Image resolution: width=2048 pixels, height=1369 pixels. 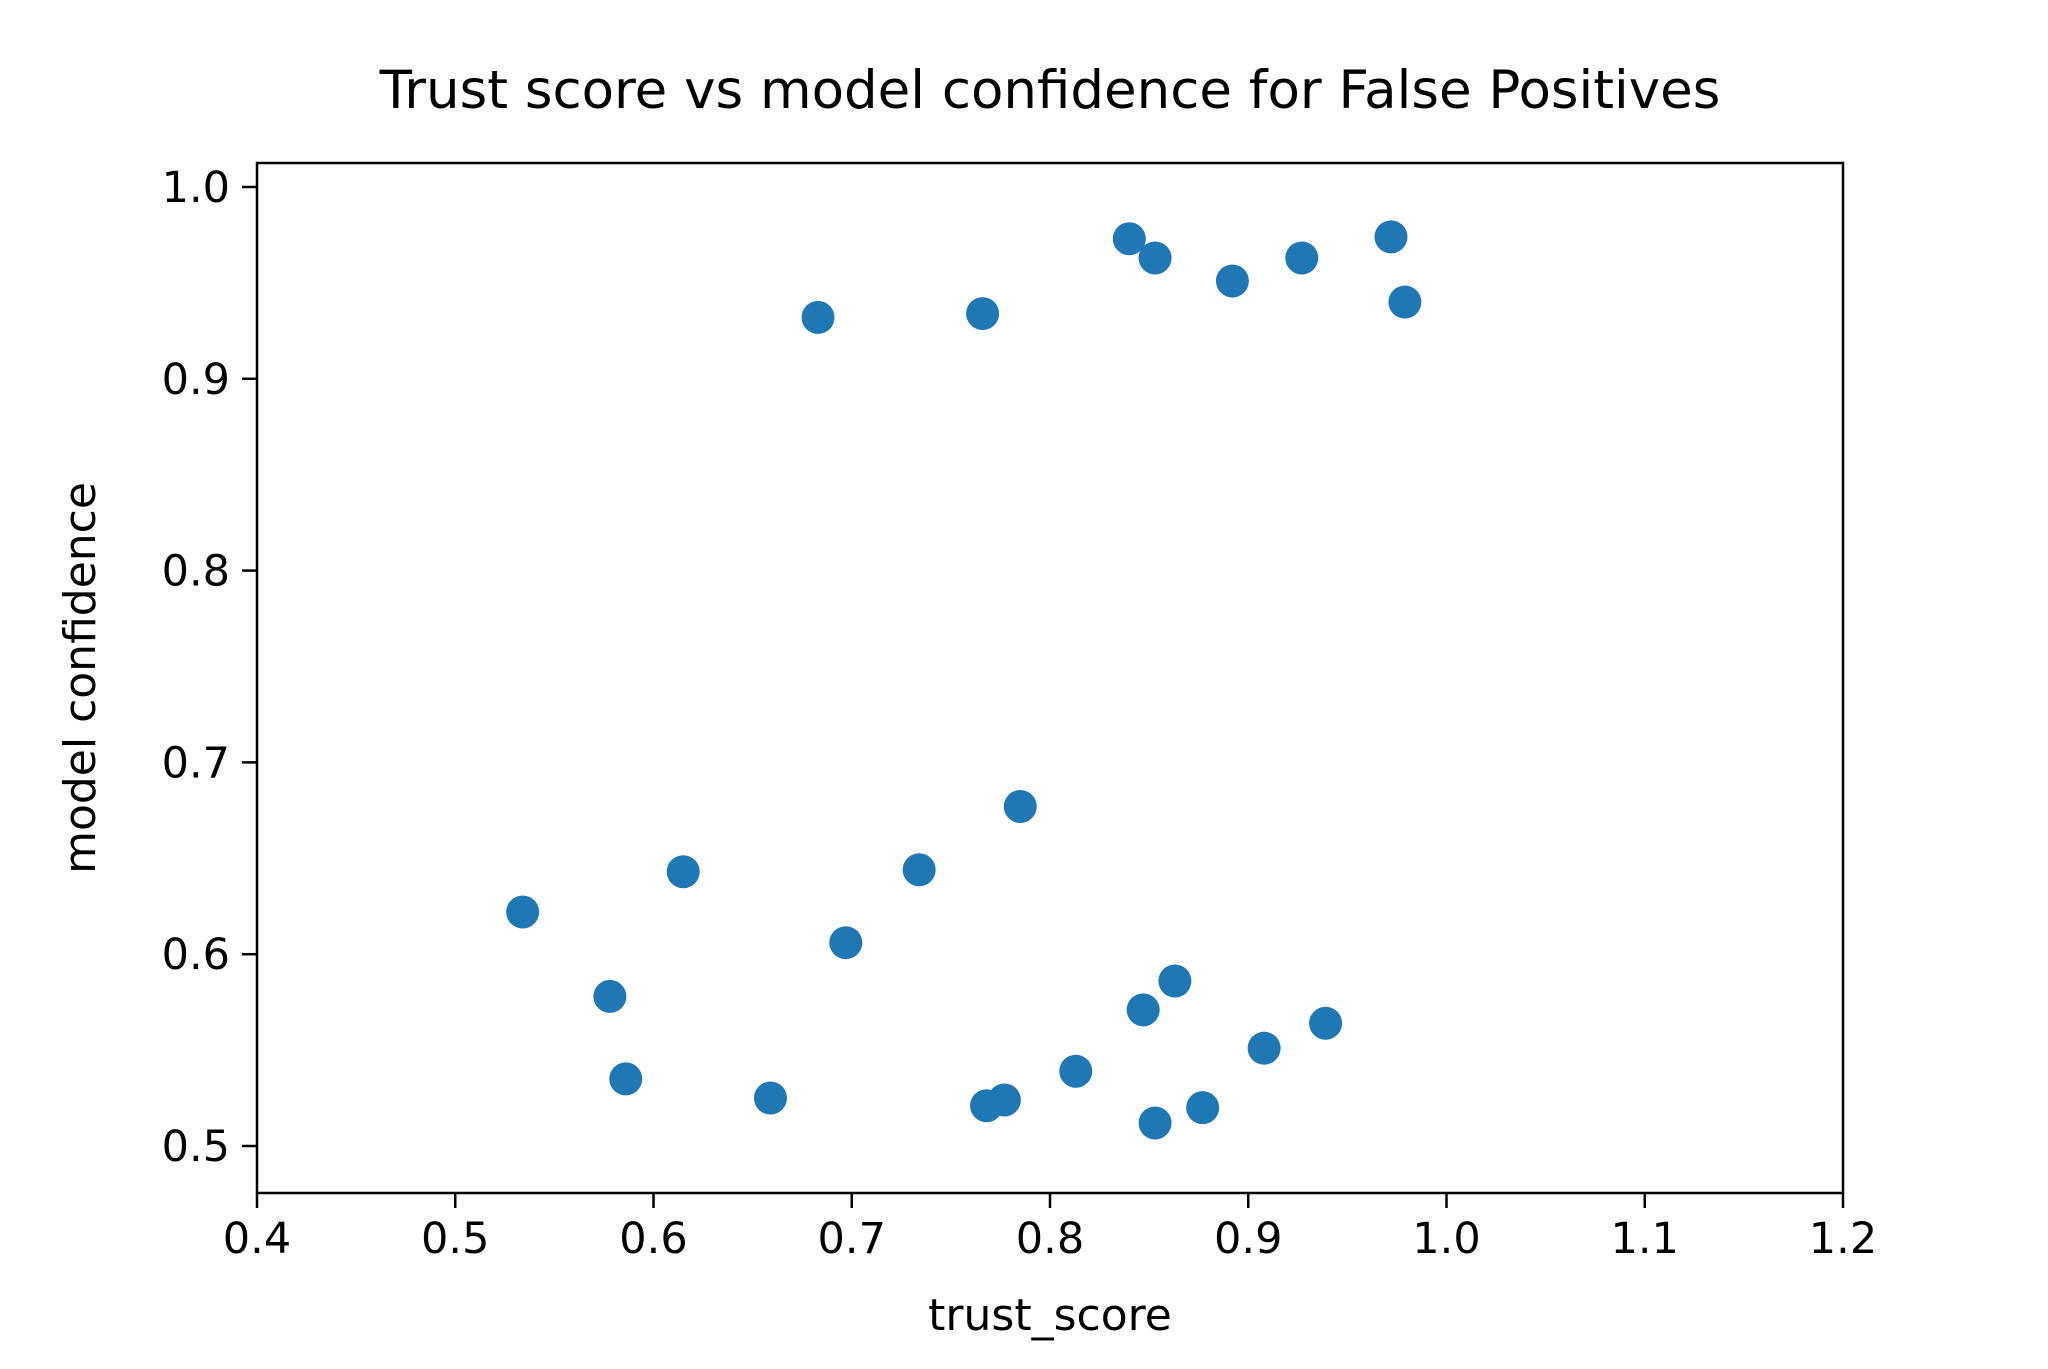 I want to click on x-tick-label: 0.4, so click(x=257, y=1239).